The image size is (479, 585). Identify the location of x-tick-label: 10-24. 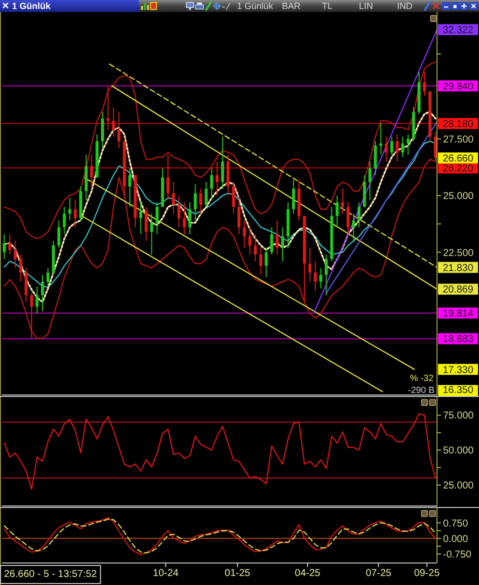
(165, 574).